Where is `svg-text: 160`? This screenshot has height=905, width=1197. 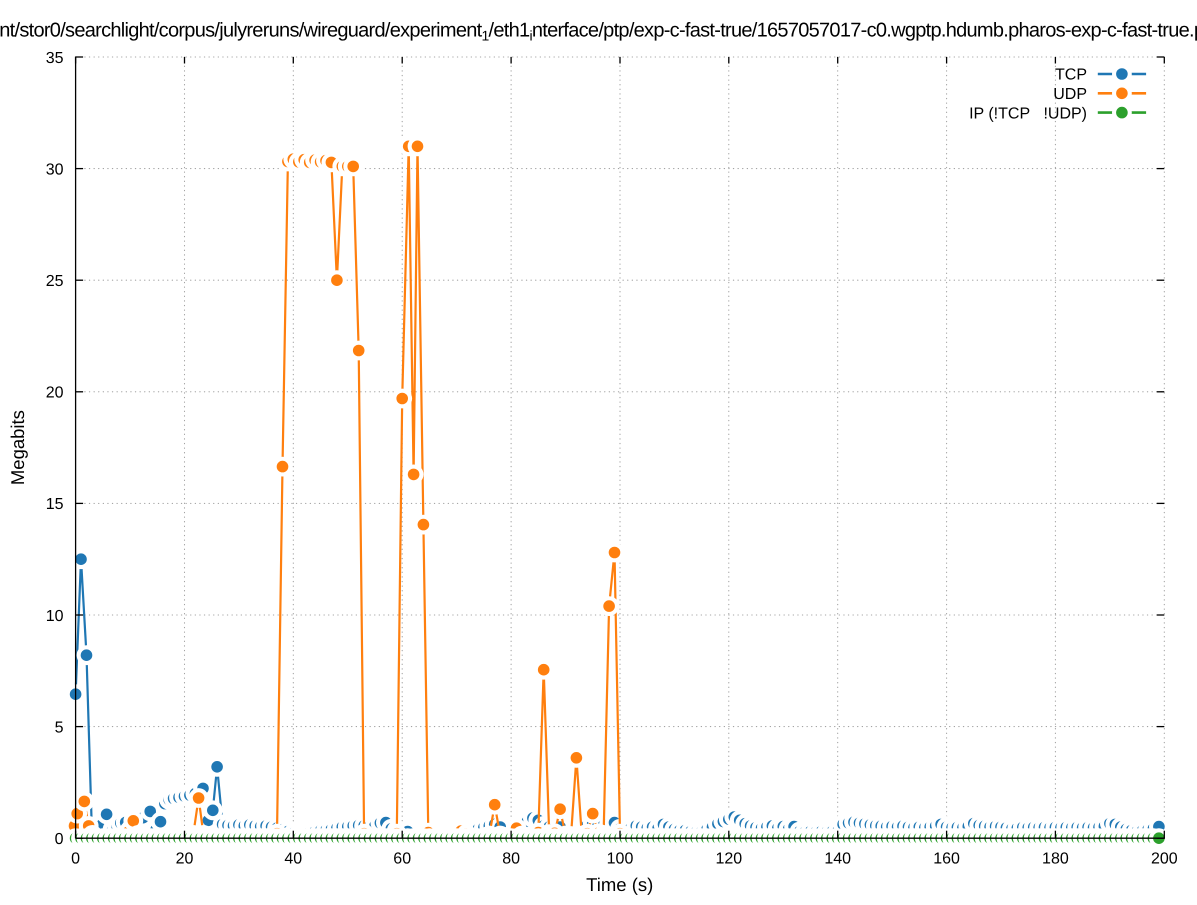
svg-text: 160 is located at coordinates (946, 858).